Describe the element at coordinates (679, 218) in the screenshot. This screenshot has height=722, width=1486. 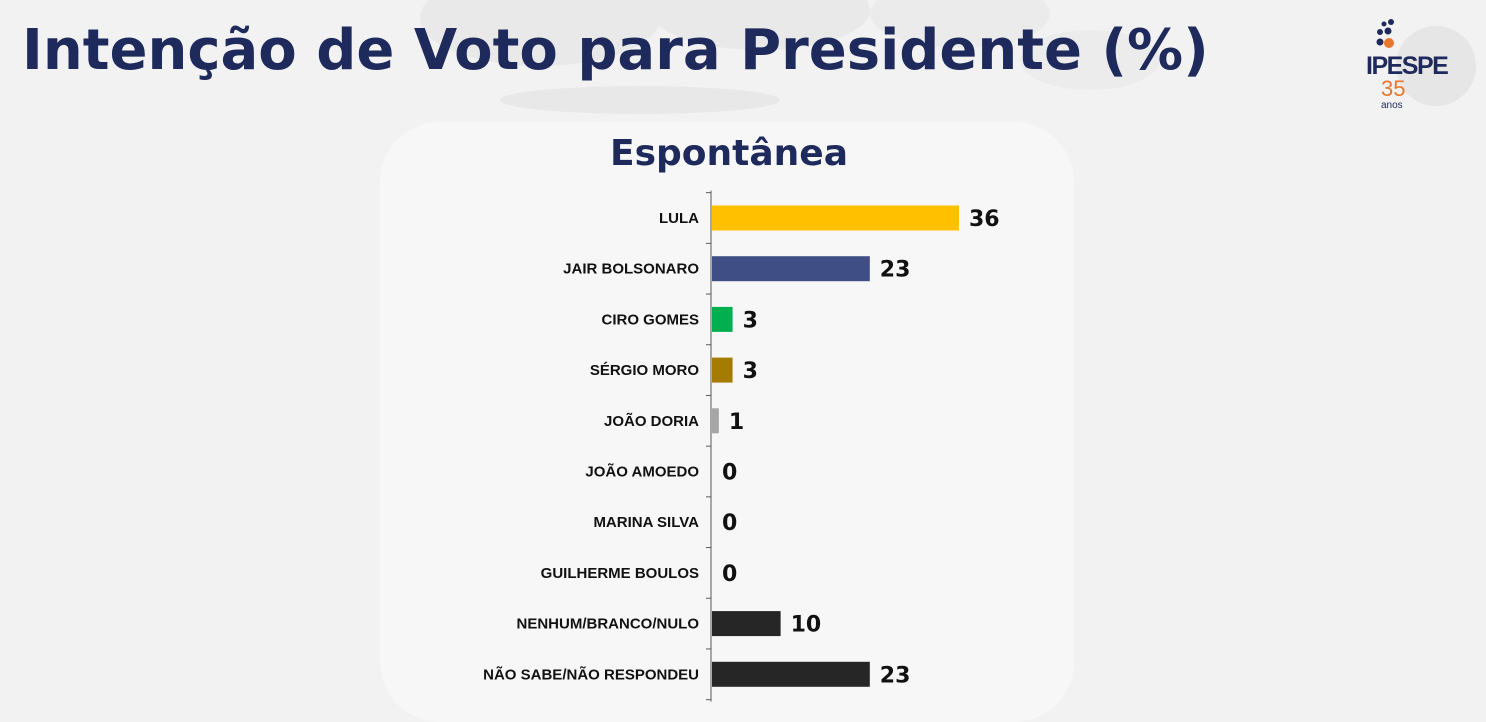
I see `category-label: LULA` at that location.